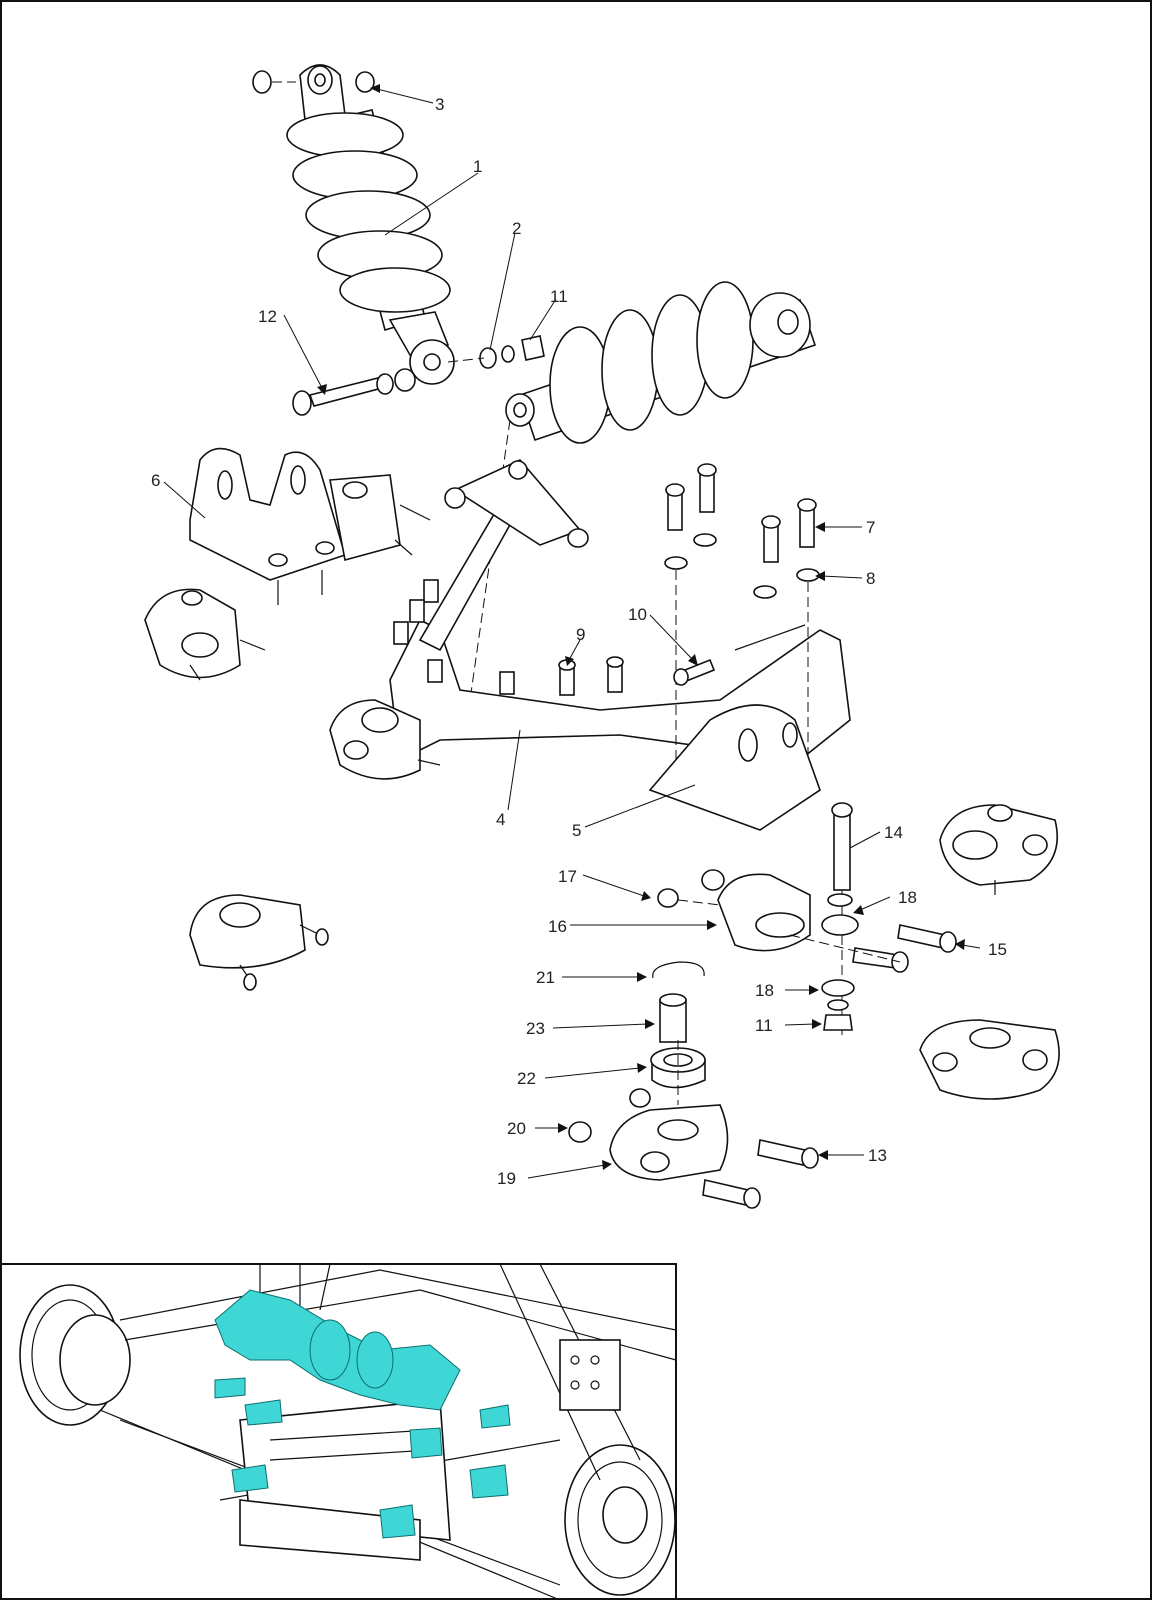 Image resolution: width=1152 pixels, height=1600 pixels. What do you see at coordinates (526, 1078) in the screenshot?
I see `callout-22: 22` at bounding box center [526, 1078].